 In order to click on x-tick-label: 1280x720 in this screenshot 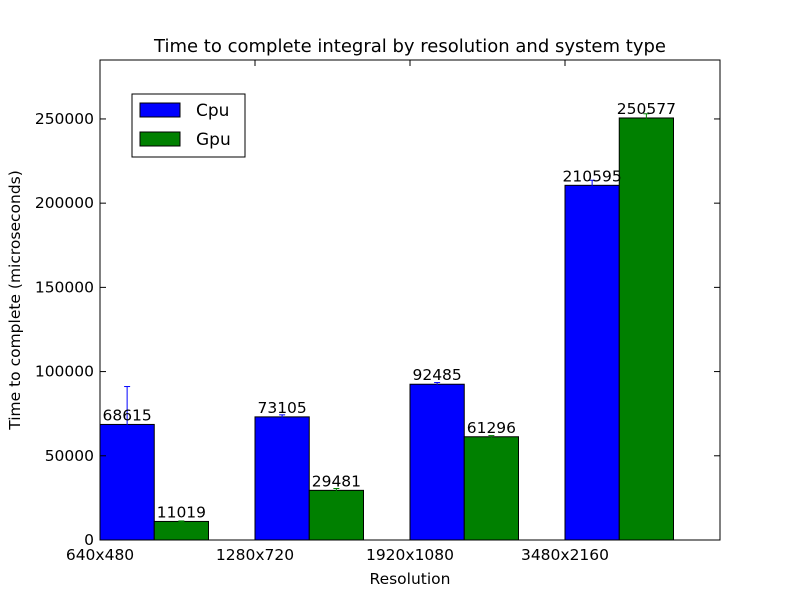, I will do `click(255, 555)`.